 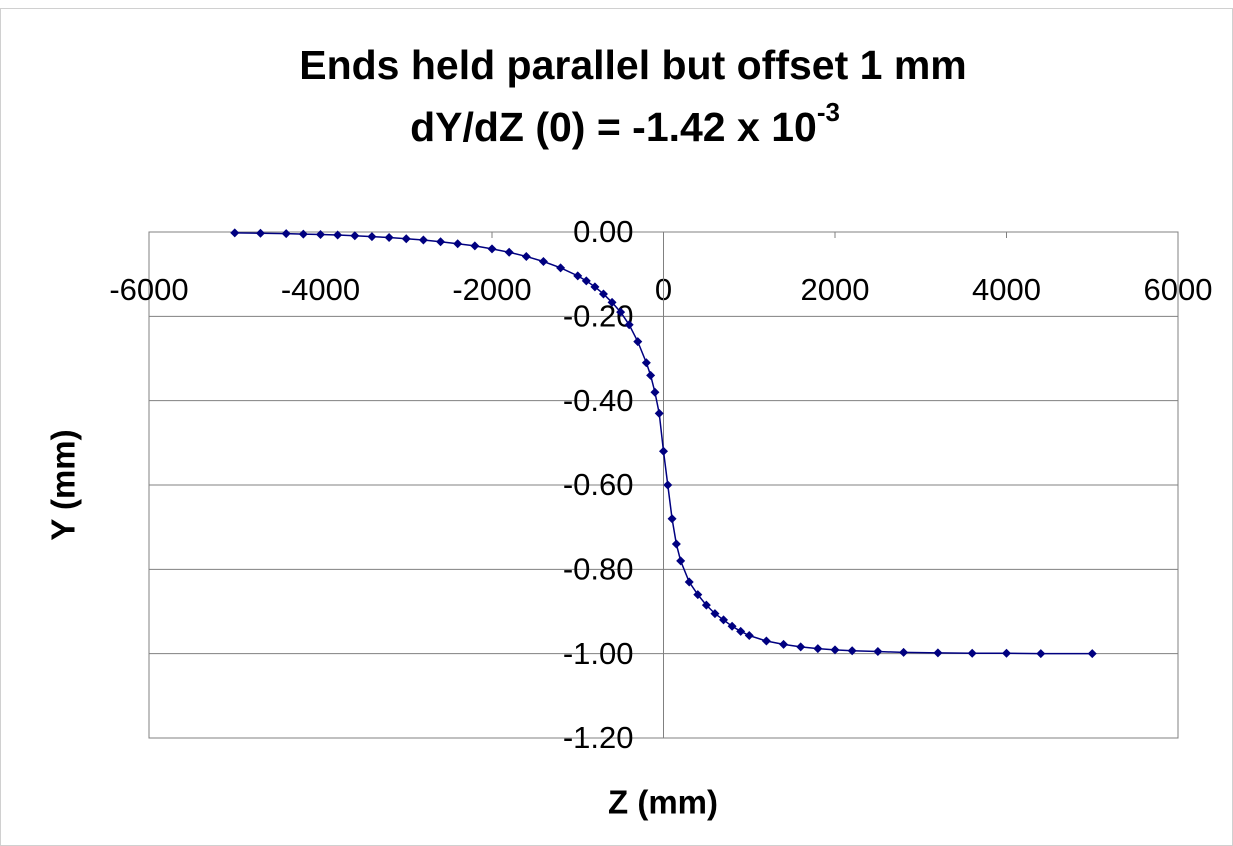 I want to click on y-tick-label: 0.00, so click(x=603, y=231).